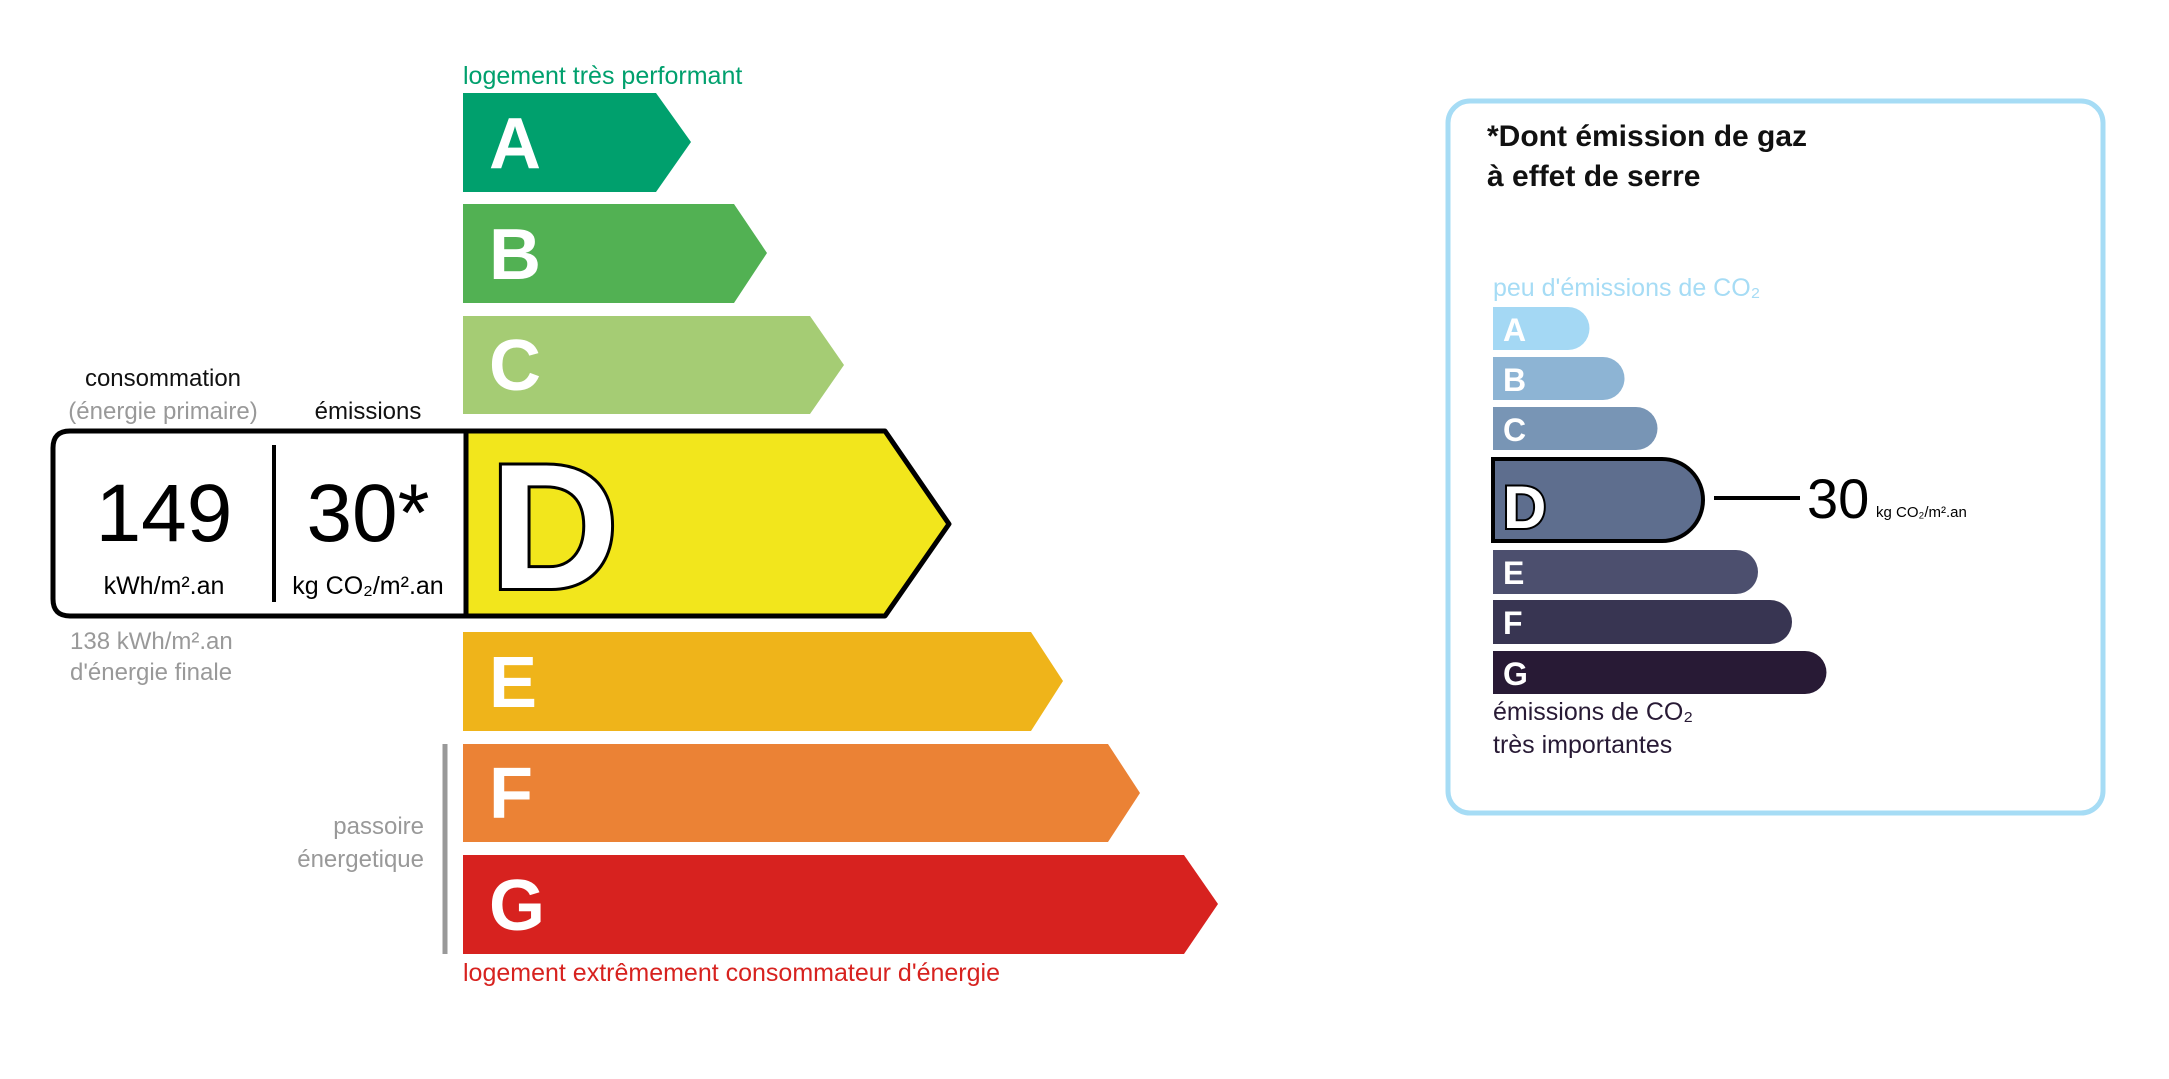 This screenshot has height=1079, width=2169. Describe the element at coordinates (151, 641) in the screenshot. I see `final-energy-line1: 138 kWh/m².an` at that location.